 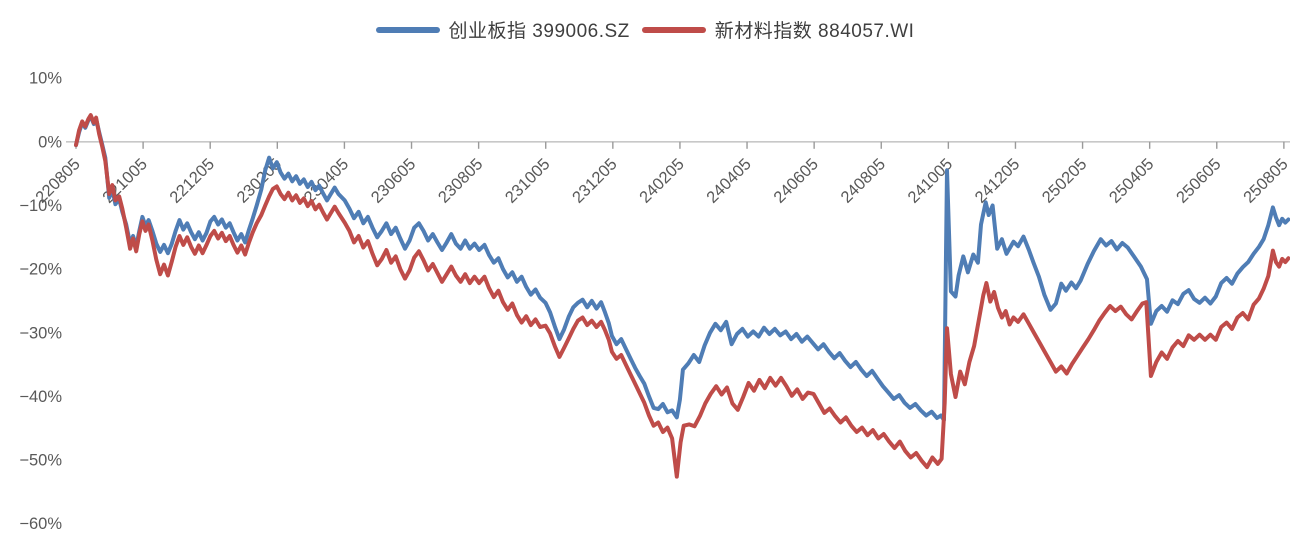 I want to click on x-tick-label: 240405, so click(x=729, y=181).